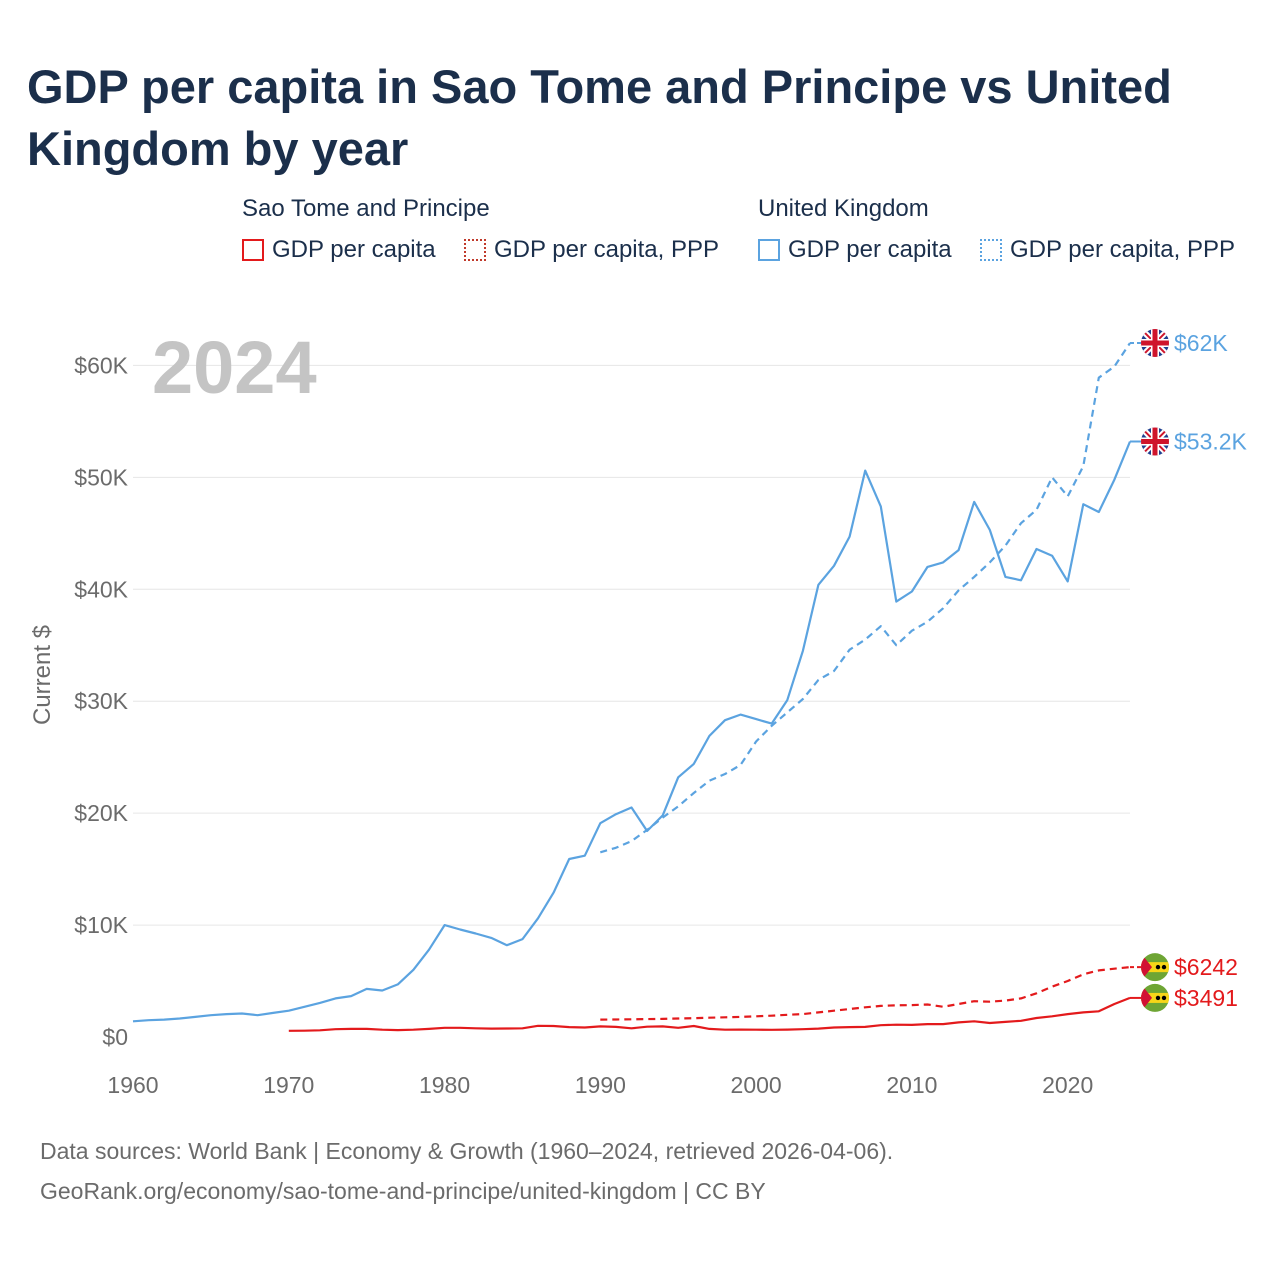  Describe the element at coordinates (101, 813) in the screenshot. I see `y-tick-label: $20K` at that location.